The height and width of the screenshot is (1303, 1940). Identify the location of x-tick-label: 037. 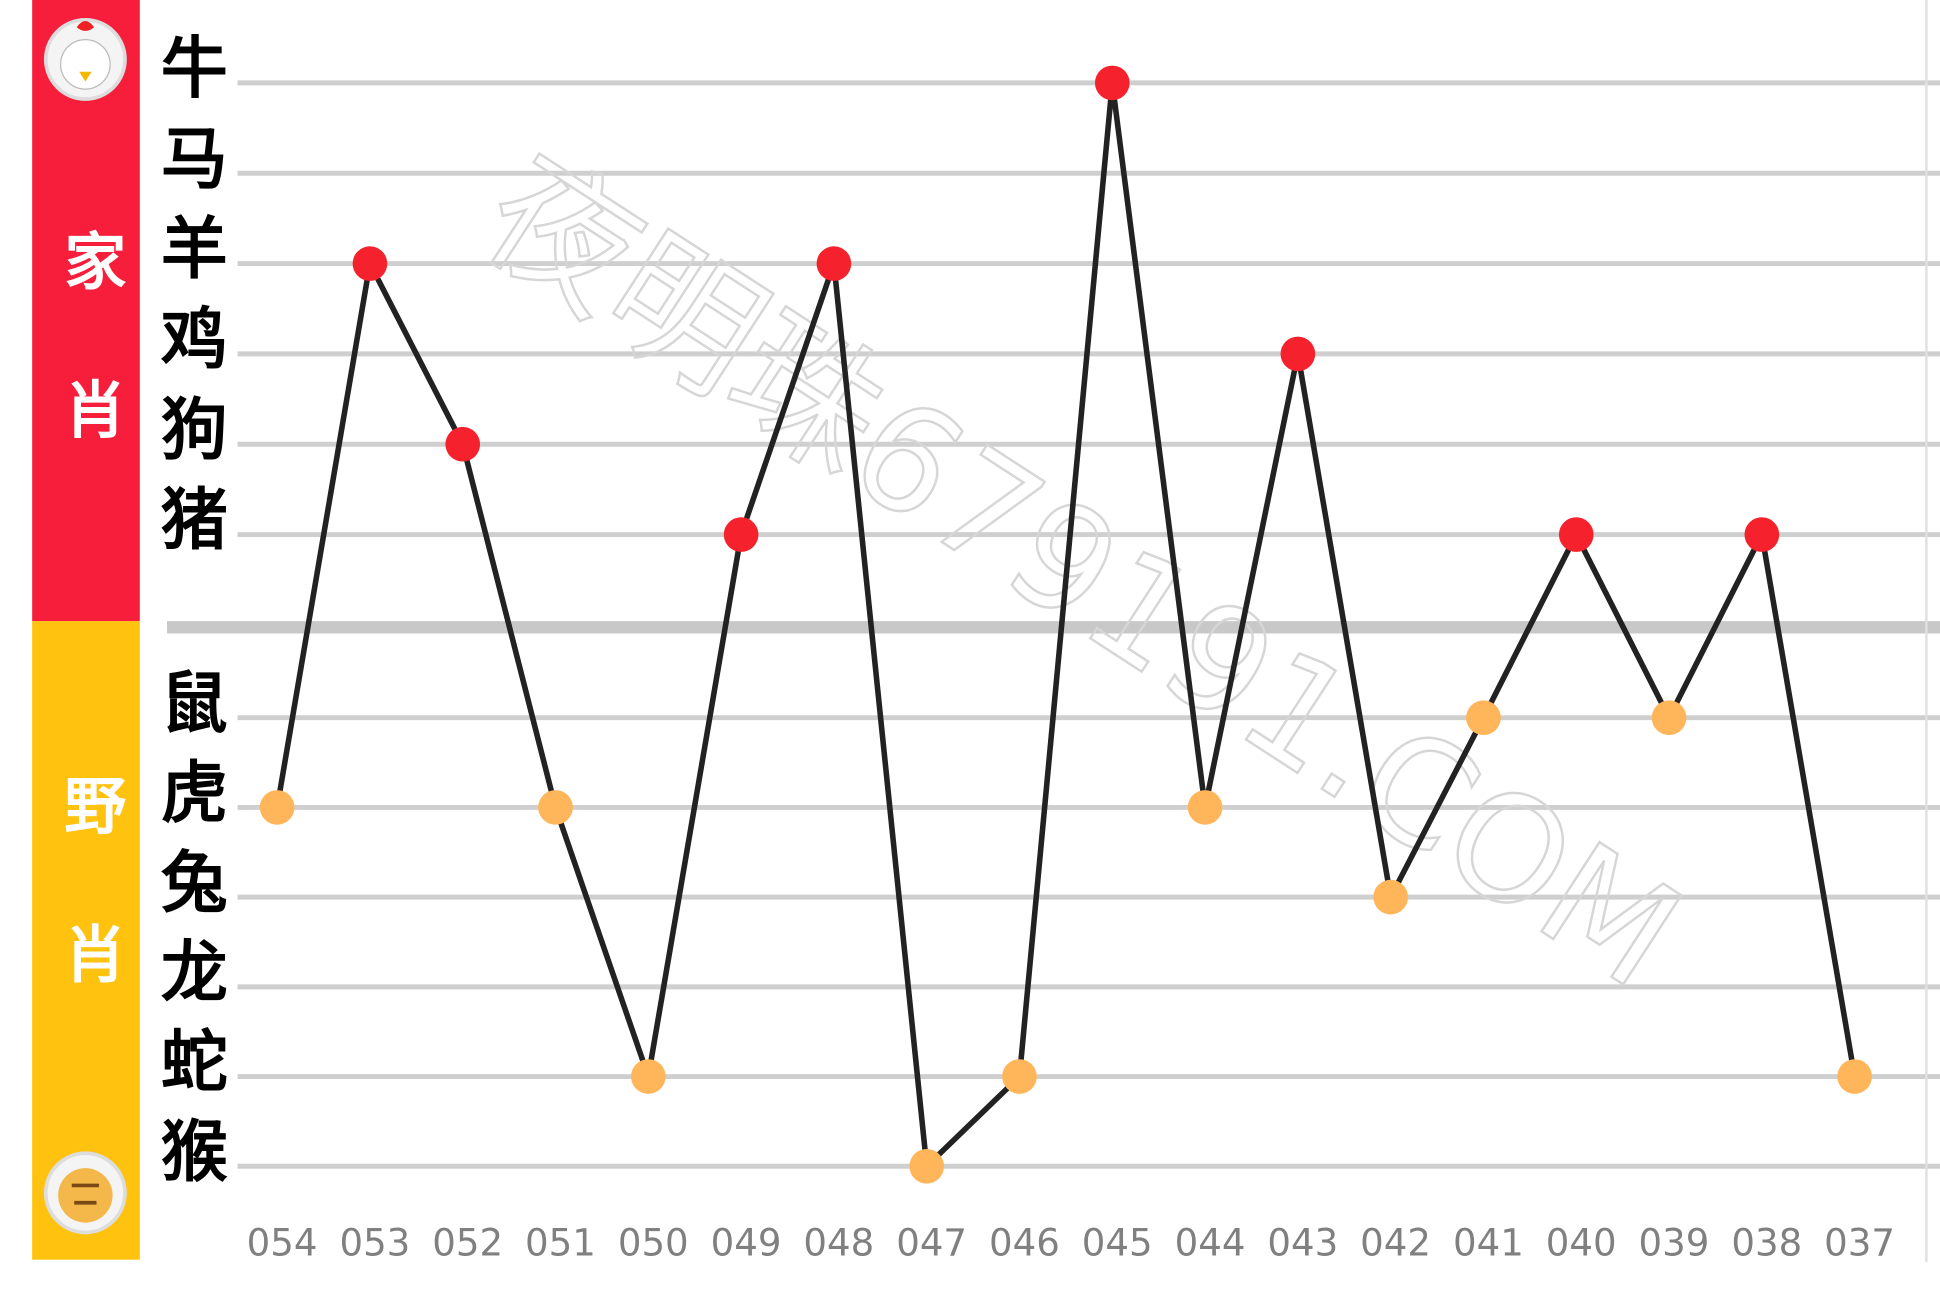
(1859, 1242).